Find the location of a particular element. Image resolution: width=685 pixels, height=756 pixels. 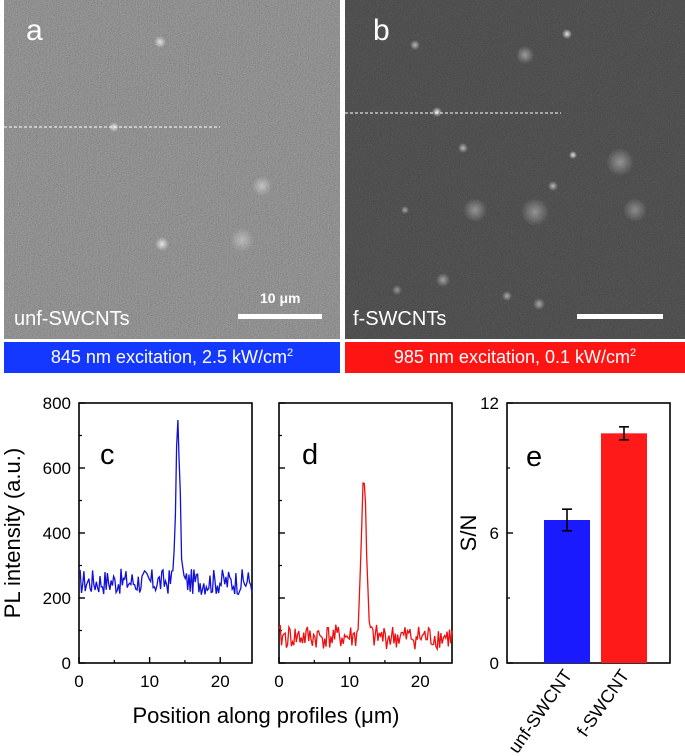

chart-c-ytick-label: 400 is located at coordinates (57, 533).